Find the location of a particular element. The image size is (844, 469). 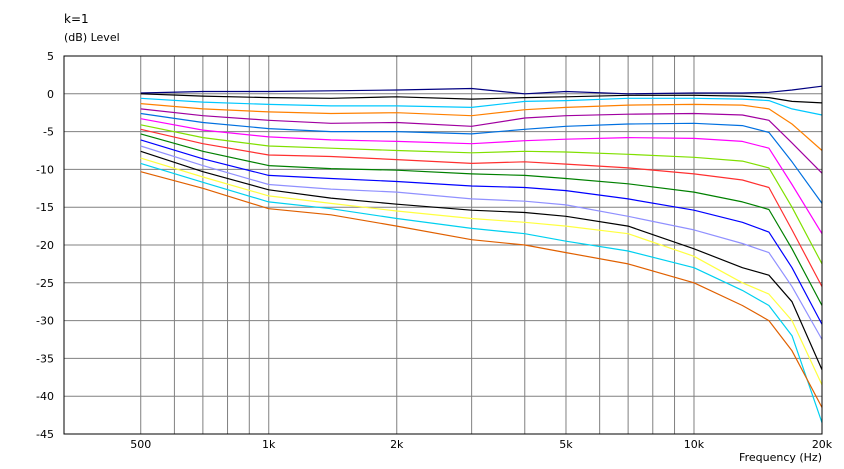

y-tick-label: 5 is located at coordinates (50, 56).